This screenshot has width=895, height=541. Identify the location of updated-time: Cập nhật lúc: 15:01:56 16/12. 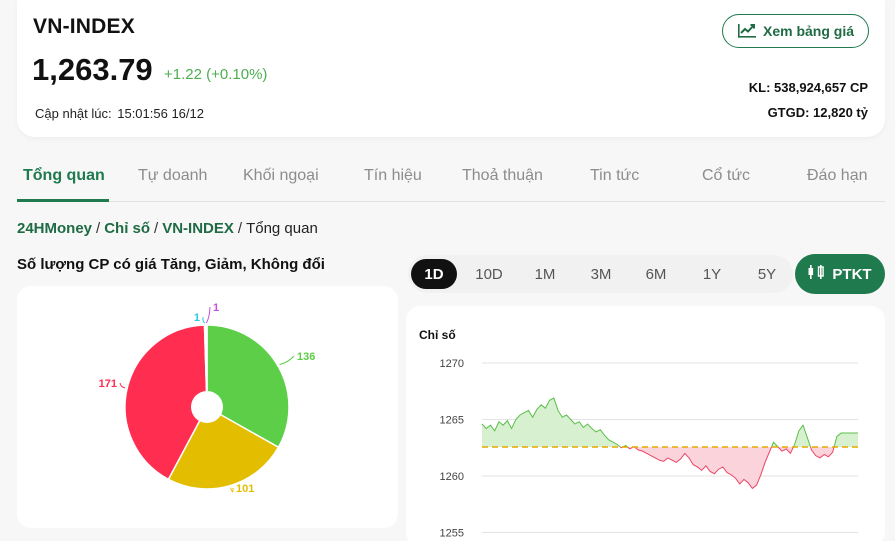
(118, 113).